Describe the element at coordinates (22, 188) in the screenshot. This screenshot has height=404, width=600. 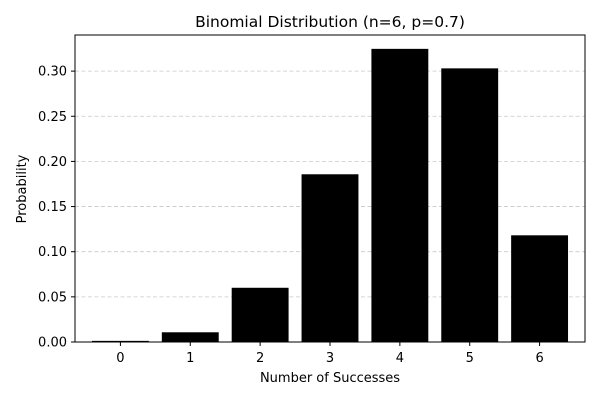
I see `y-axis-label: Probability` at that location.